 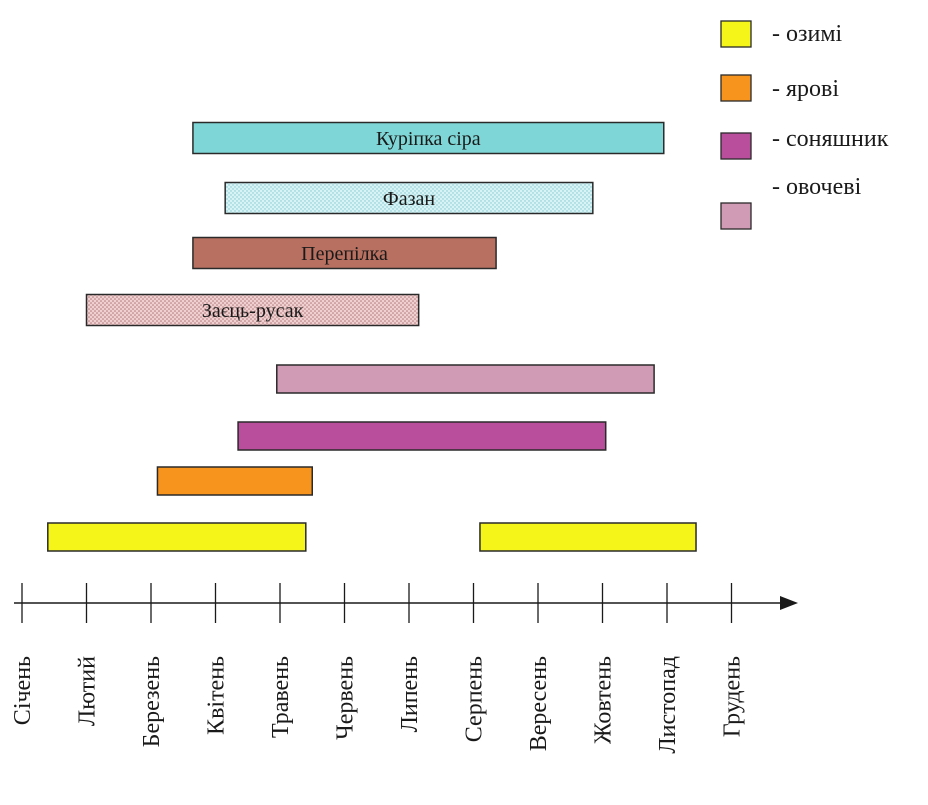 I want to click on month-label: Грудень, so click(x=733, y=696).